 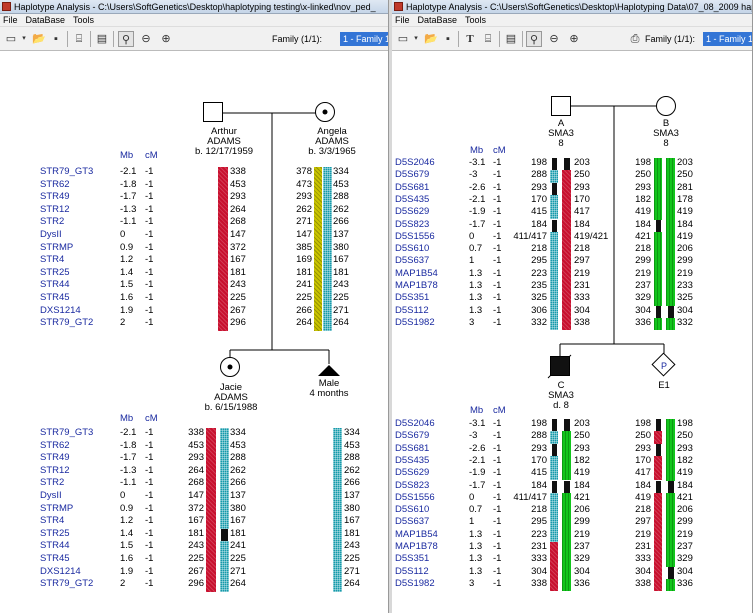 What do you see at coordinates (127, 272) in the screenshot?
I see `marker-mb: 1.4` at bounding box center [127, 272].